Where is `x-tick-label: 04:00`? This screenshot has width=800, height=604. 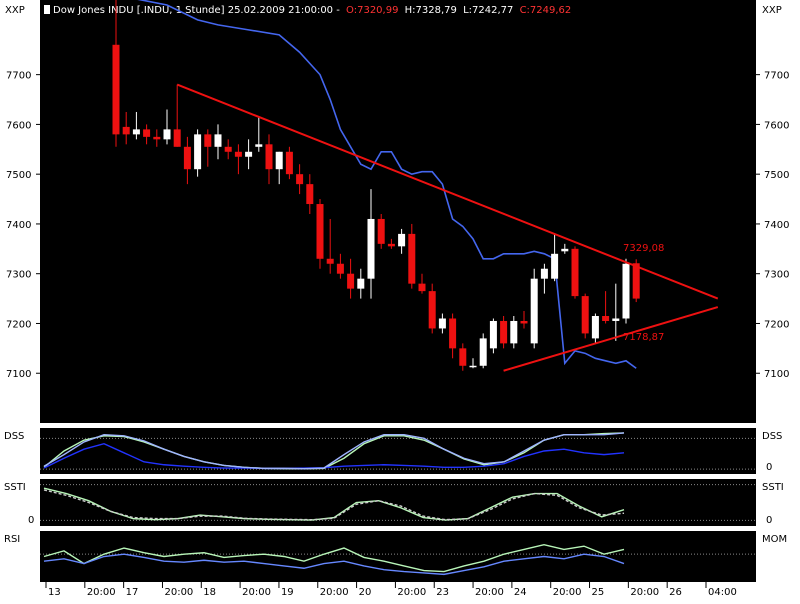 x-tick-label: 04:00 is located at coordinates (722, 592).